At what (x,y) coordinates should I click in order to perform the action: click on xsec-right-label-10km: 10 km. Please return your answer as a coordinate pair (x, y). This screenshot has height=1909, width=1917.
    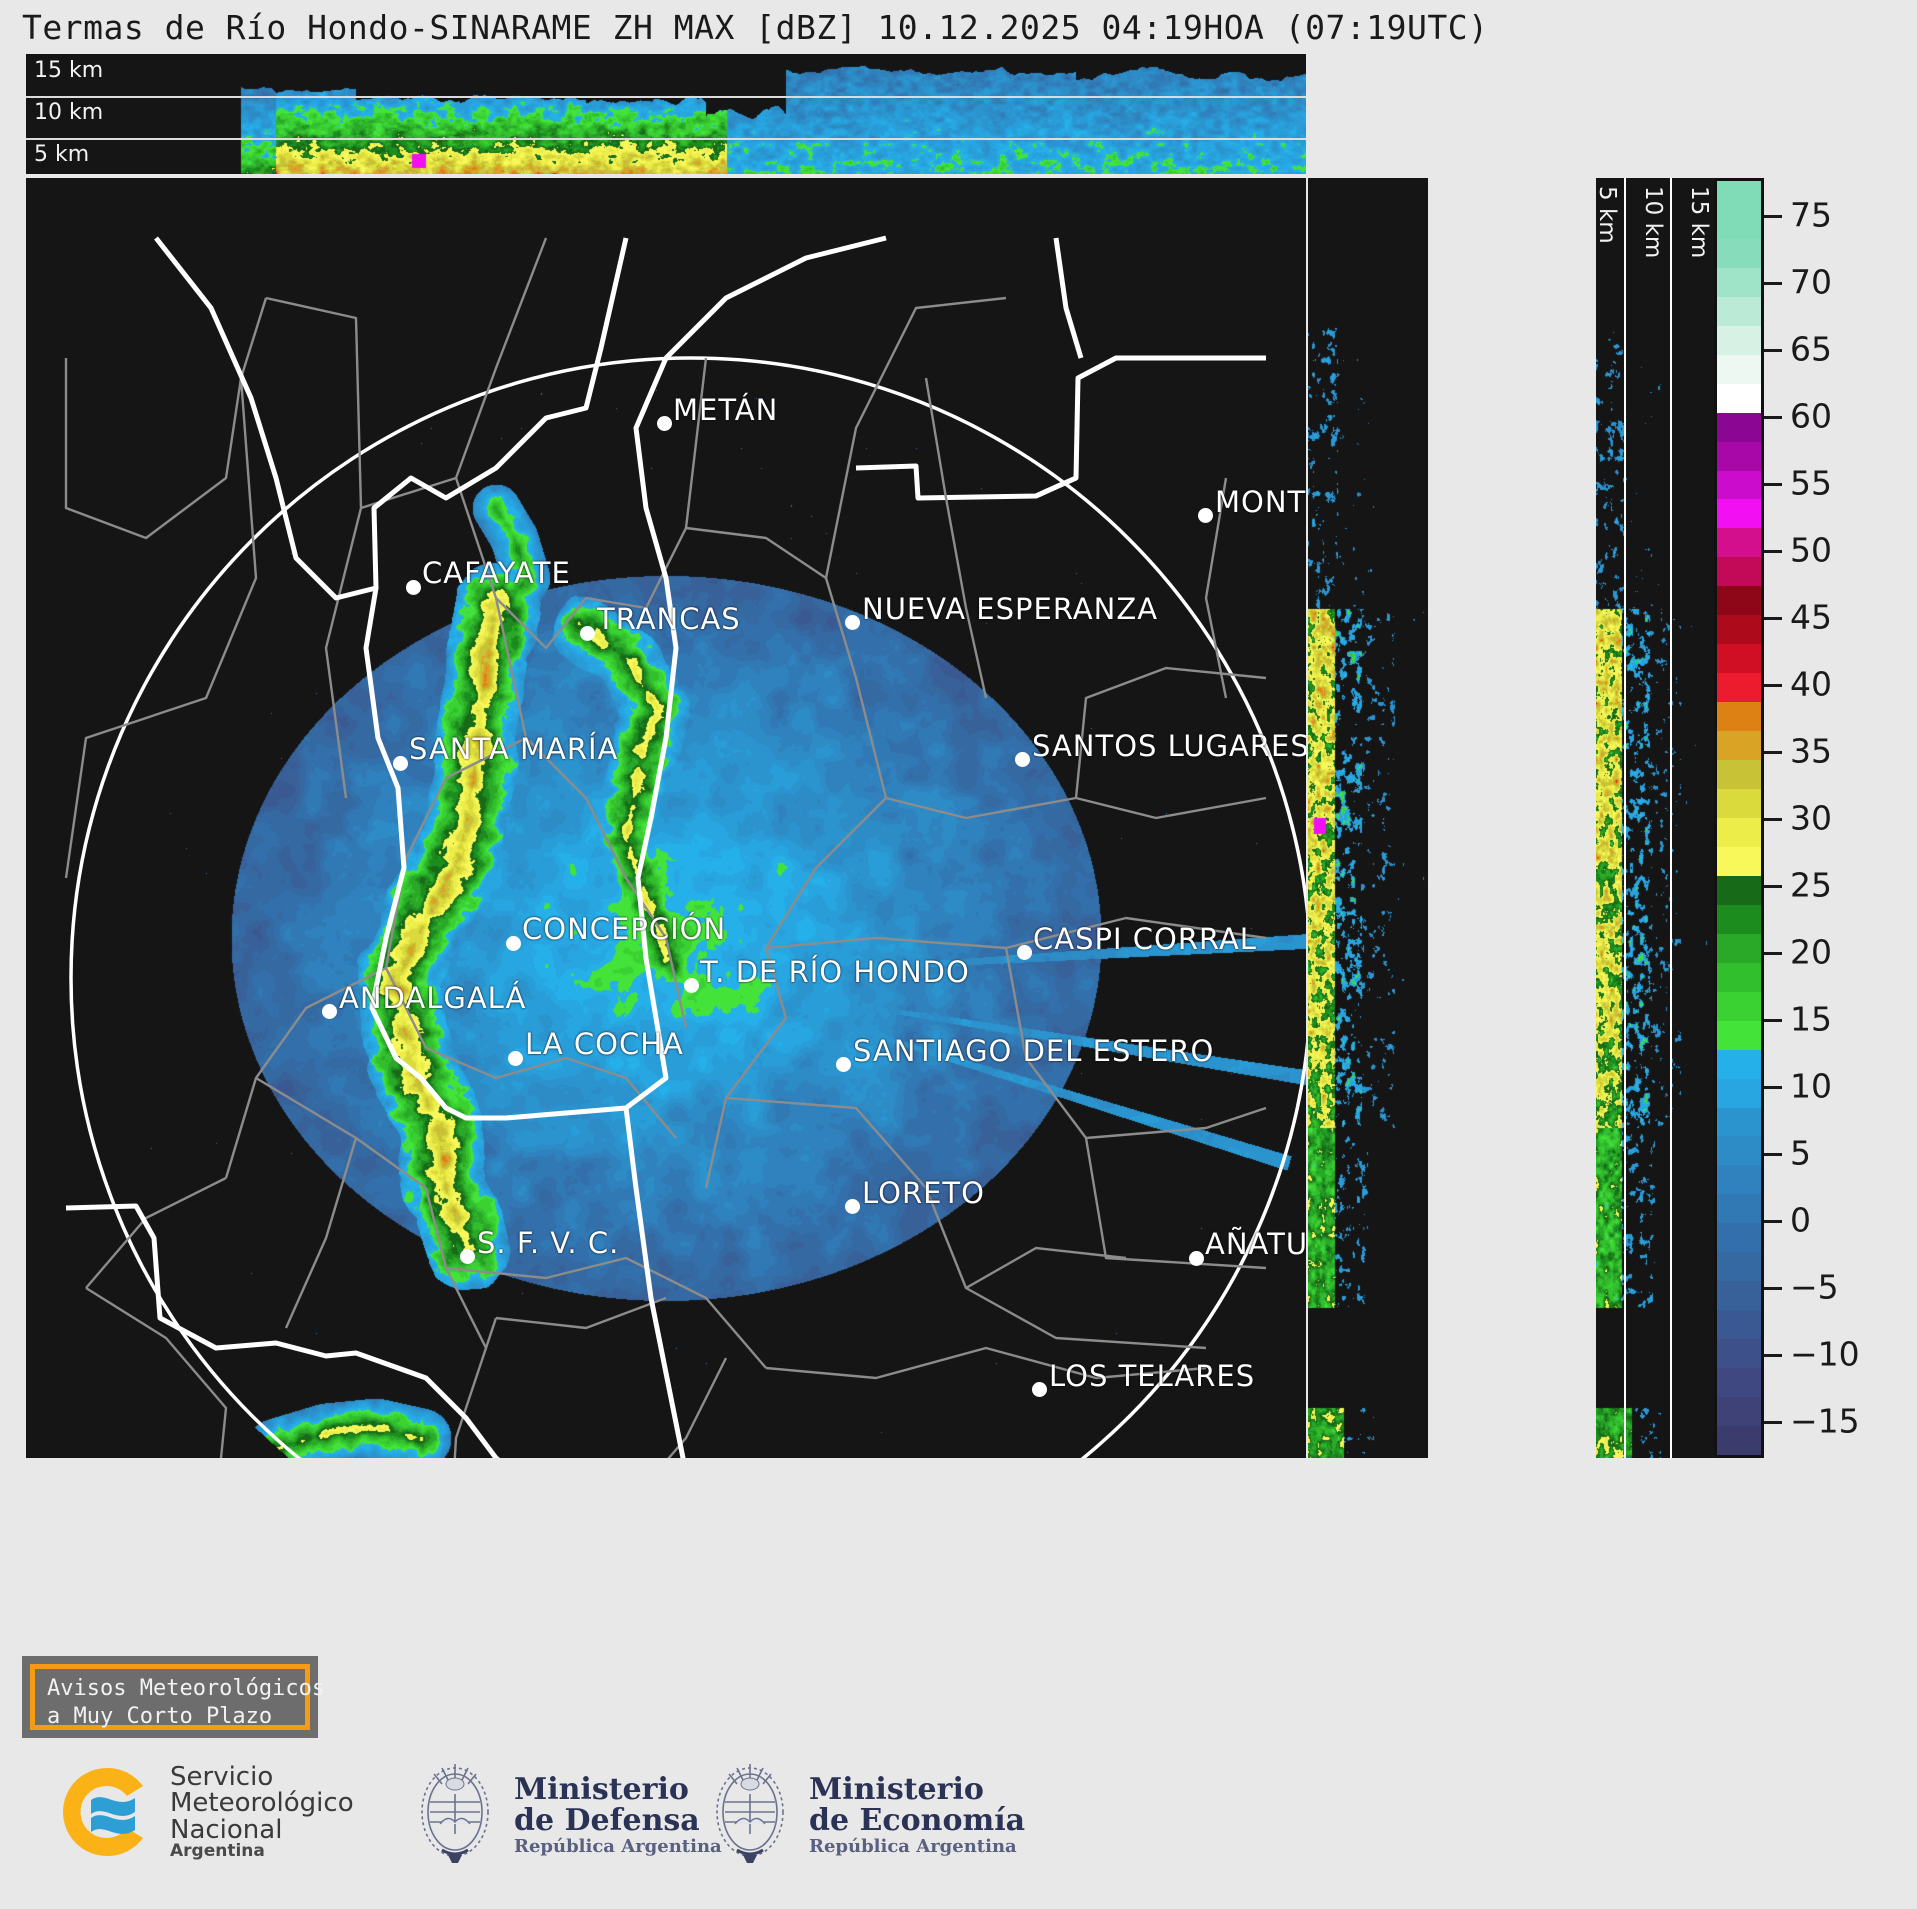
    Looking at the image, I should click on (1653, 222).